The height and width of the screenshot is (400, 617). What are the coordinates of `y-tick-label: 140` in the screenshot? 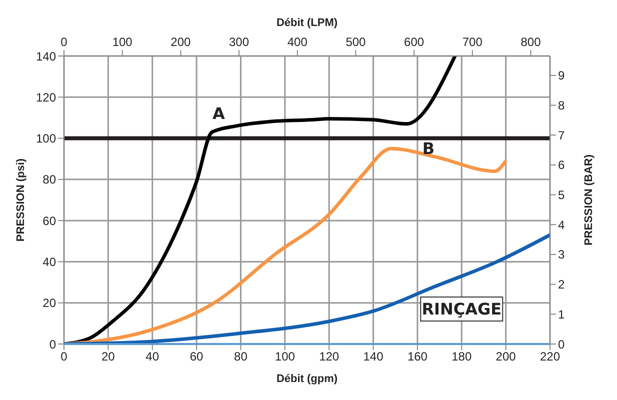 It's located at (46, 56).